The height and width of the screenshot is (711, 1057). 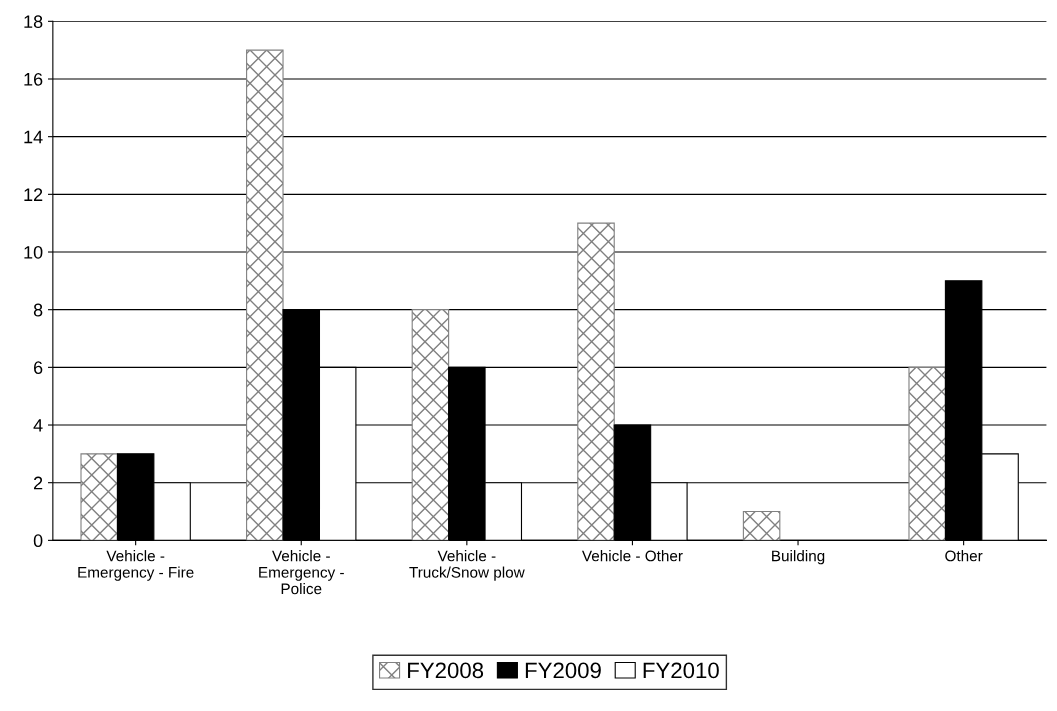 I want to click on legend-label: FY2009, so click(x=563, y=670).